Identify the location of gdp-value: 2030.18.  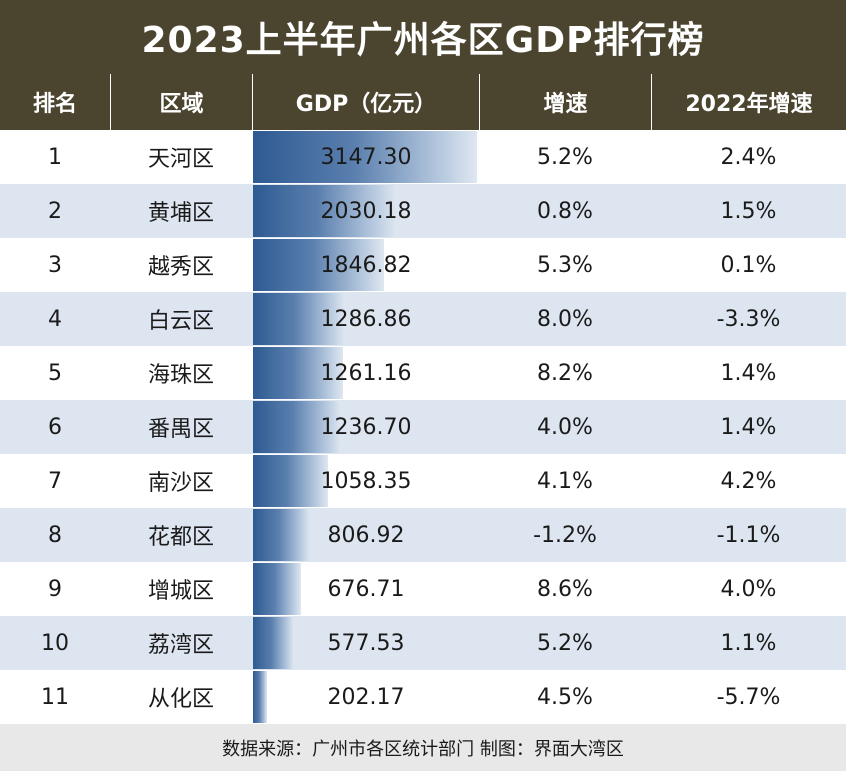
(366, 211).